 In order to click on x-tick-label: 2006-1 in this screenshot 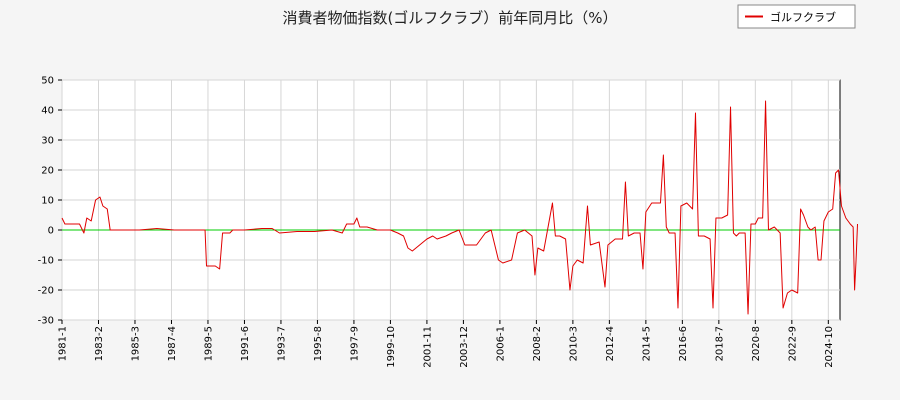, I will do `click(500, 343)`.